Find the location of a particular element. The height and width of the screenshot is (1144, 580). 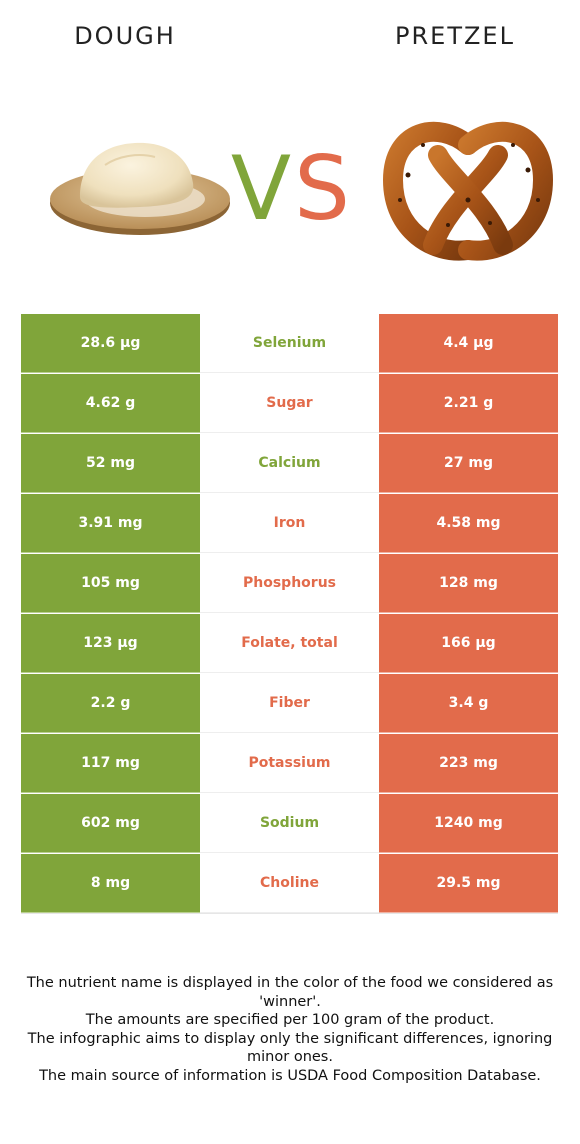

left-value: 4.62 g is located at coordinates (110, 403).